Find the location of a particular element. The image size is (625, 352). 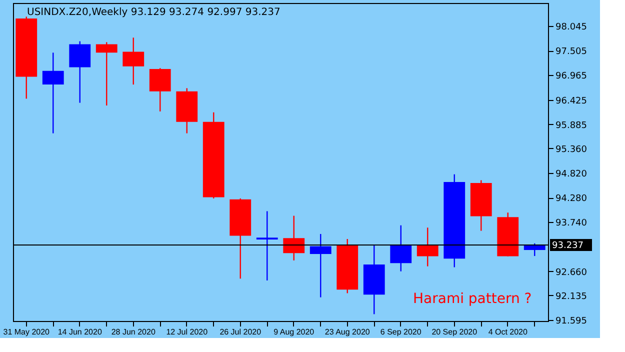

annotation: Harami pattern ? is located at coordinates (472, 299).